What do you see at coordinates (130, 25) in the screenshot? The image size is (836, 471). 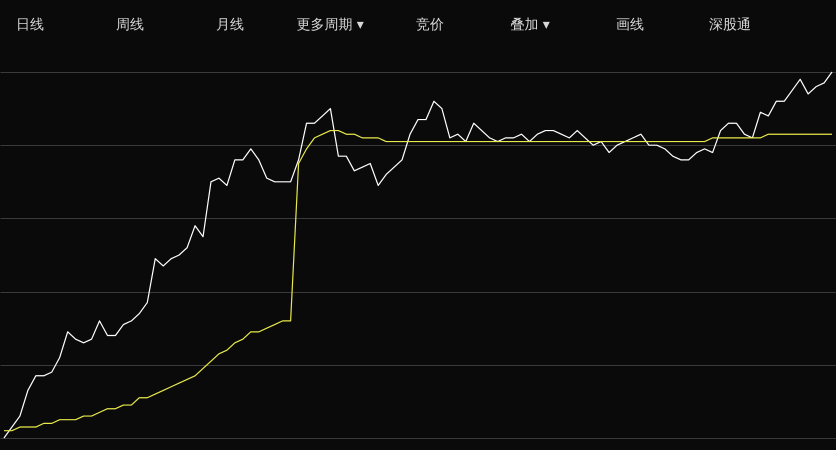 I see `text: 周线` at bounding box center [130, 25].